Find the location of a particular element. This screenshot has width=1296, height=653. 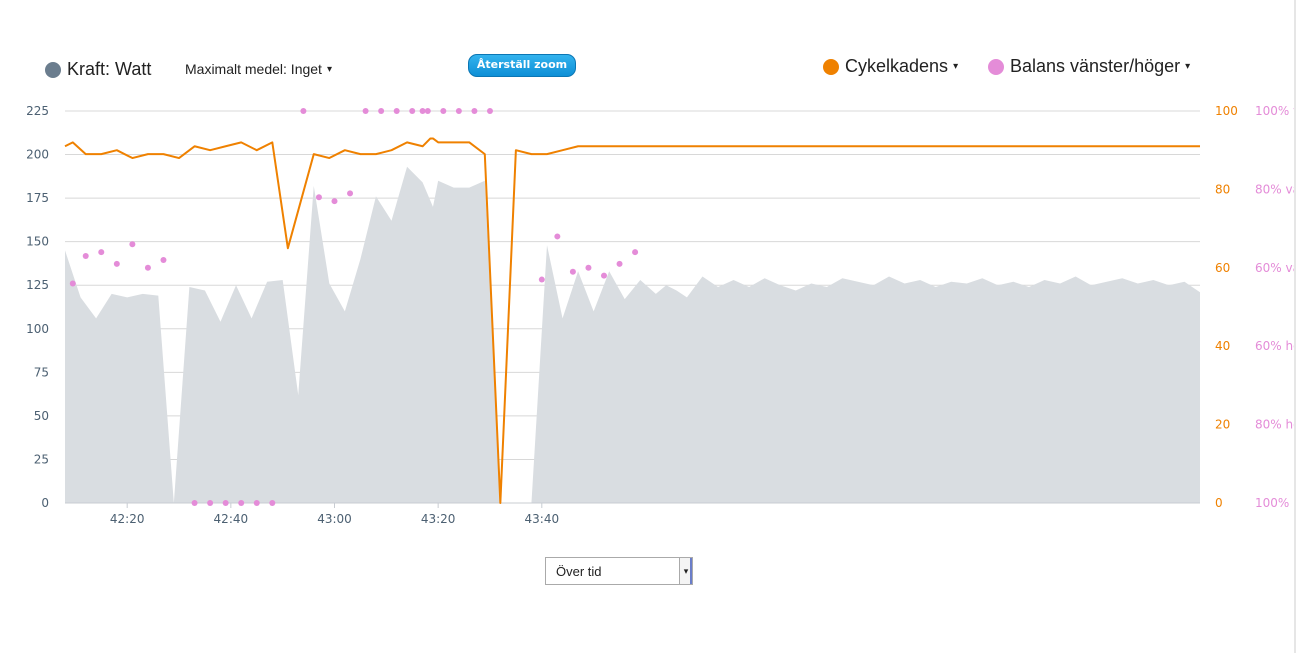

left-axis-tick-label: 175 is located at coordinates (37, 198).